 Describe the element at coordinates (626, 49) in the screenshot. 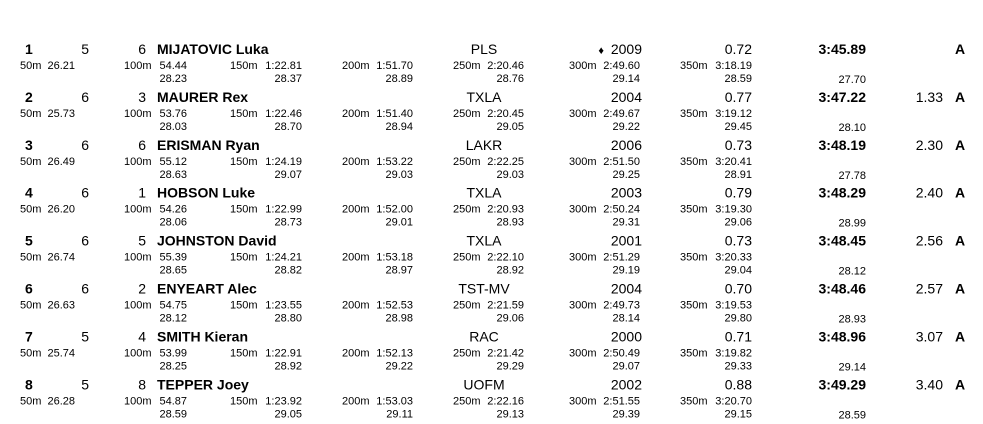

I see `birth-year: 2009` at that location.